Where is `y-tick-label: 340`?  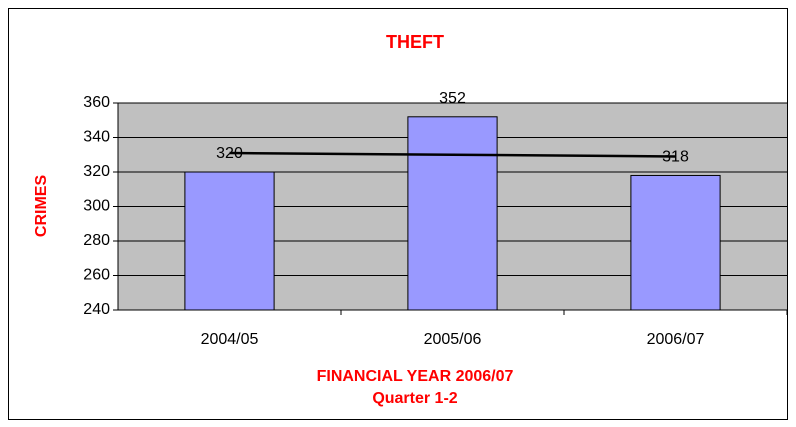 y-tick-label: 340 is located at coordinates (96, 137).